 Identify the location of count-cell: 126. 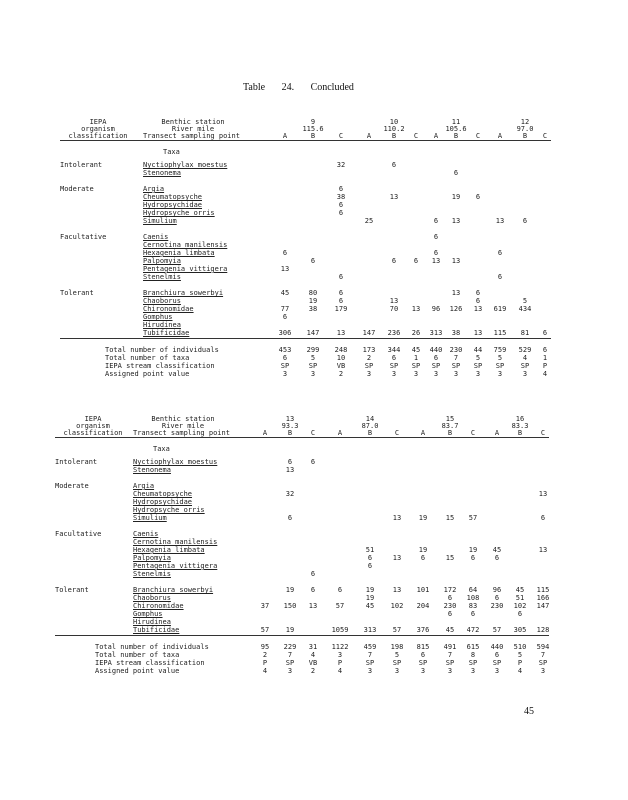
(456, 309).